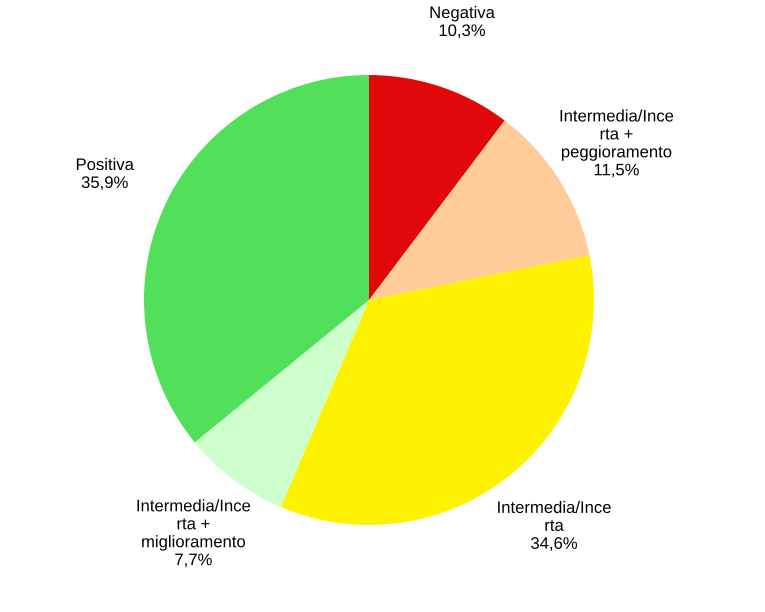 This screenshot has width=765, height=612. What do you see at coordinates (617, 135) in the screenshot?
I see `slice-label: Intermedia/Ince rta + peggioramento` at bounding box center [617, 135].